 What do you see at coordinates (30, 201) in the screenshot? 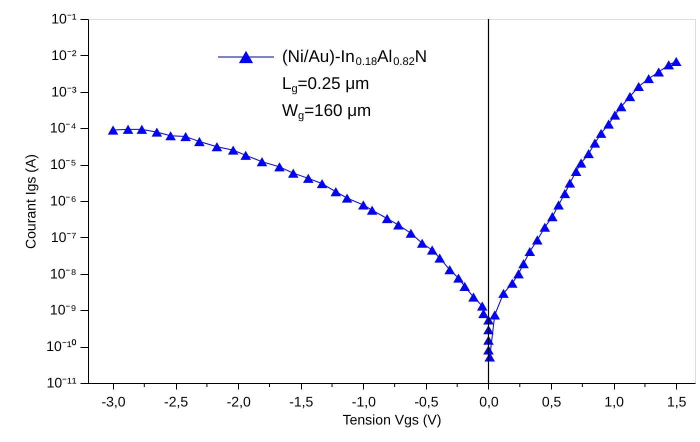
I see `y-axis-title: Courant Igs (A)` at bounding box center [30, 201].